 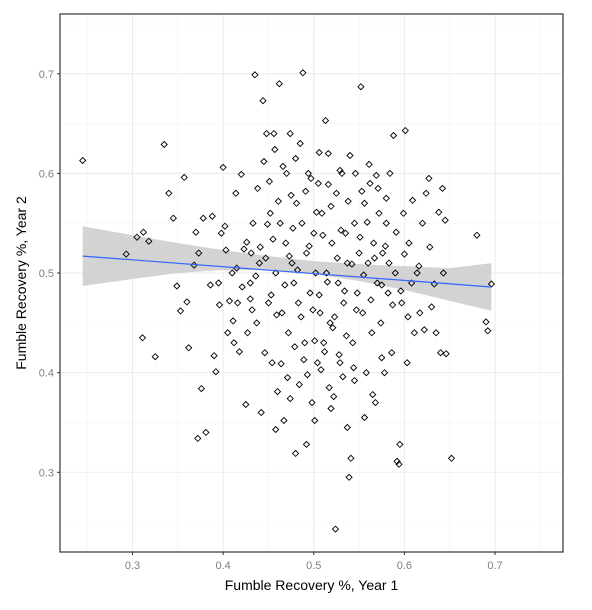 What do you see at coordinates (46, 473) in the screenshot?
I see `y-tick-label: 0.3` at bounding box center [46, 473].